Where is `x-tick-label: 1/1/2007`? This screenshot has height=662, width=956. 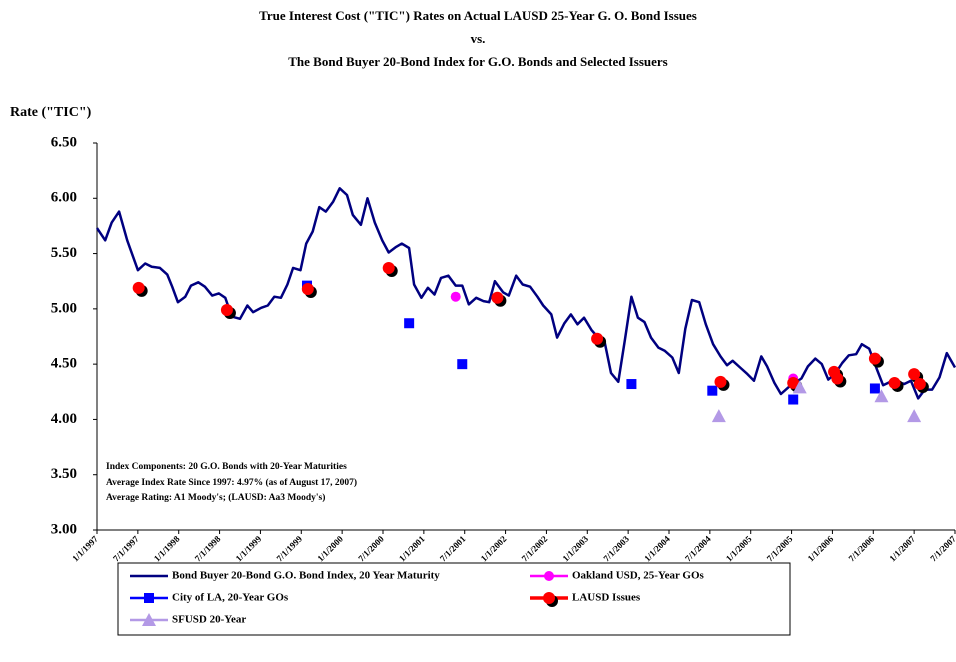
x-tick-label: 1/1/2007 is located at coordinates (902, 548).